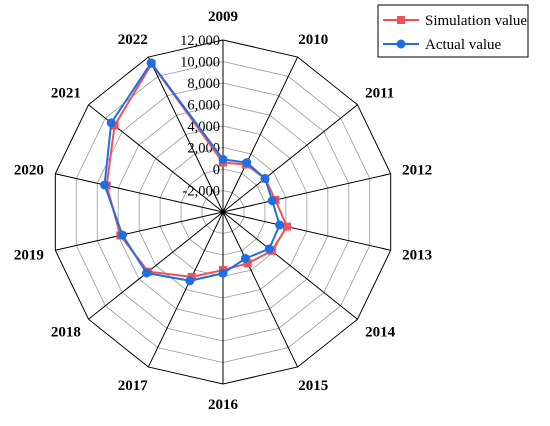 This screenshot has width=550, height=426. Describe the element at coordinates (223, 405) in the screenshot. I see `category-label: 2016` at that location.